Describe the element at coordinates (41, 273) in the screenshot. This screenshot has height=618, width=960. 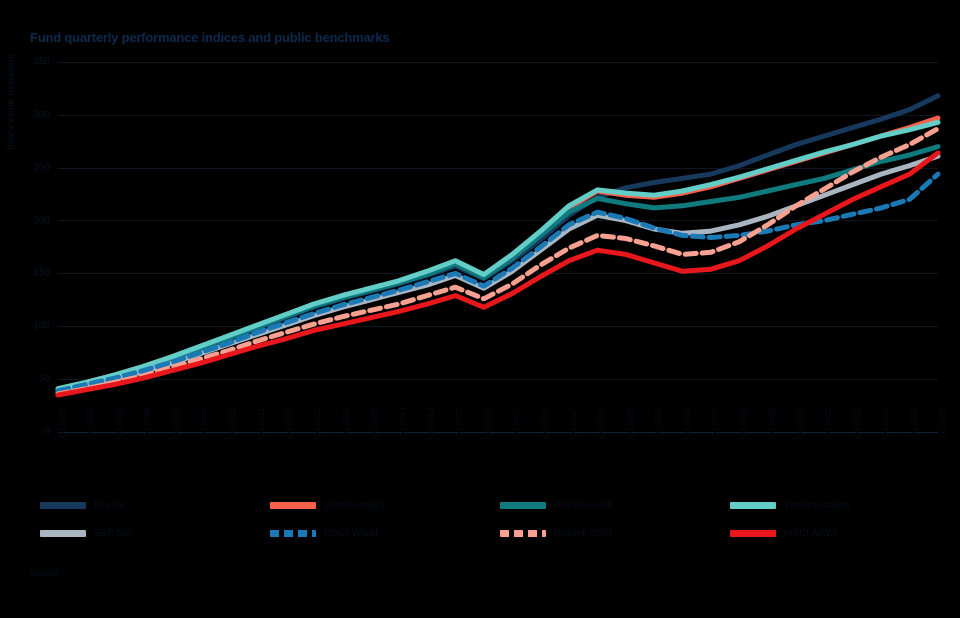
I see `y-tick-label: 150` at that location.